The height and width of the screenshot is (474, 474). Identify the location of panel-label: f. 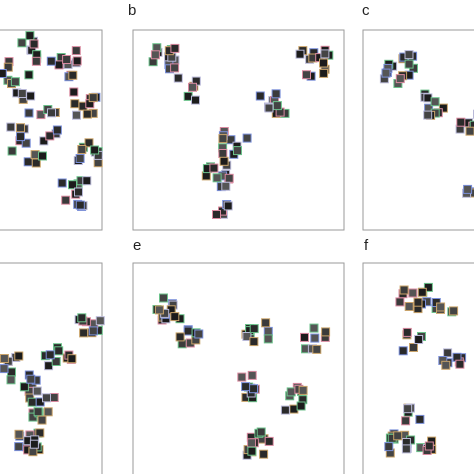
(366, 245).